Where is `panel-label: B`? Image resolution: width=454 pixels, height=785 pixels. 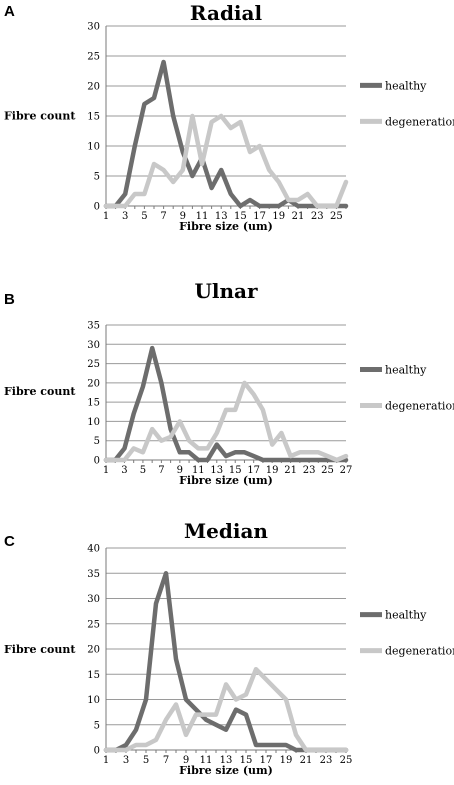
panel-label: B is located at coordinates (9, 299).